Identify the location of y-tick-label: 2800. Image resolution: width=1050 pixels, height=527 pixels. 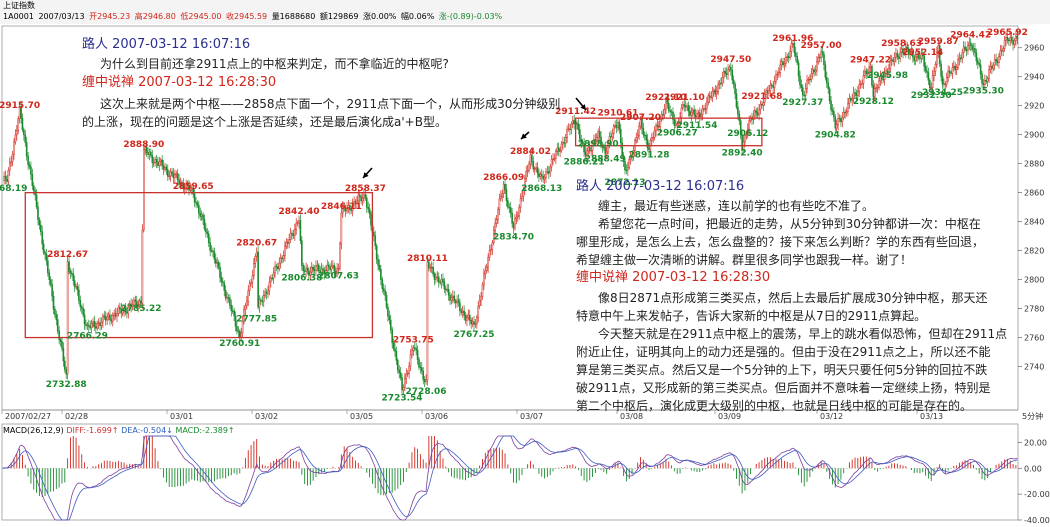
(1034, 280).